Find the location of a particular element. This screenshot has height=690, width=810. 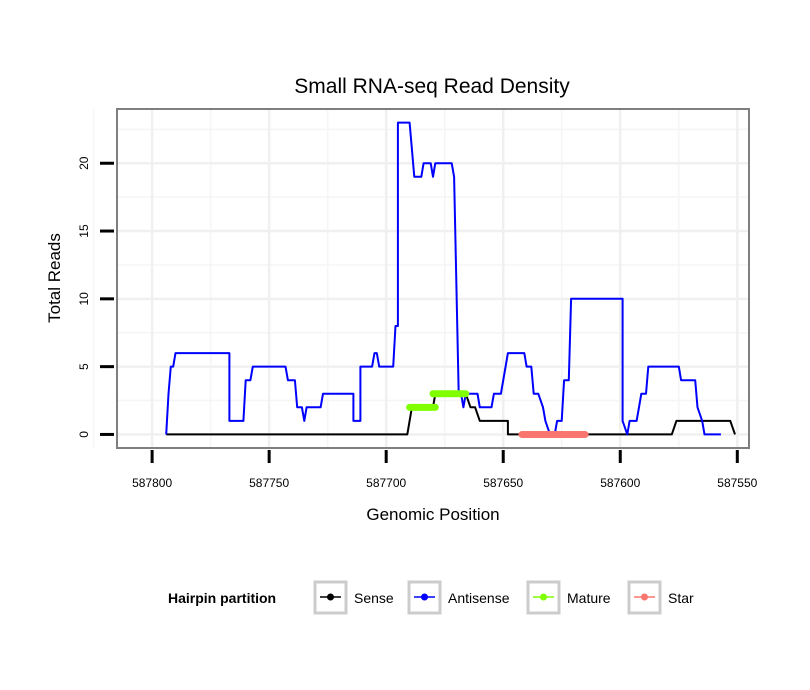

y-tick-label: 10 is located at coordinates (84, 299).